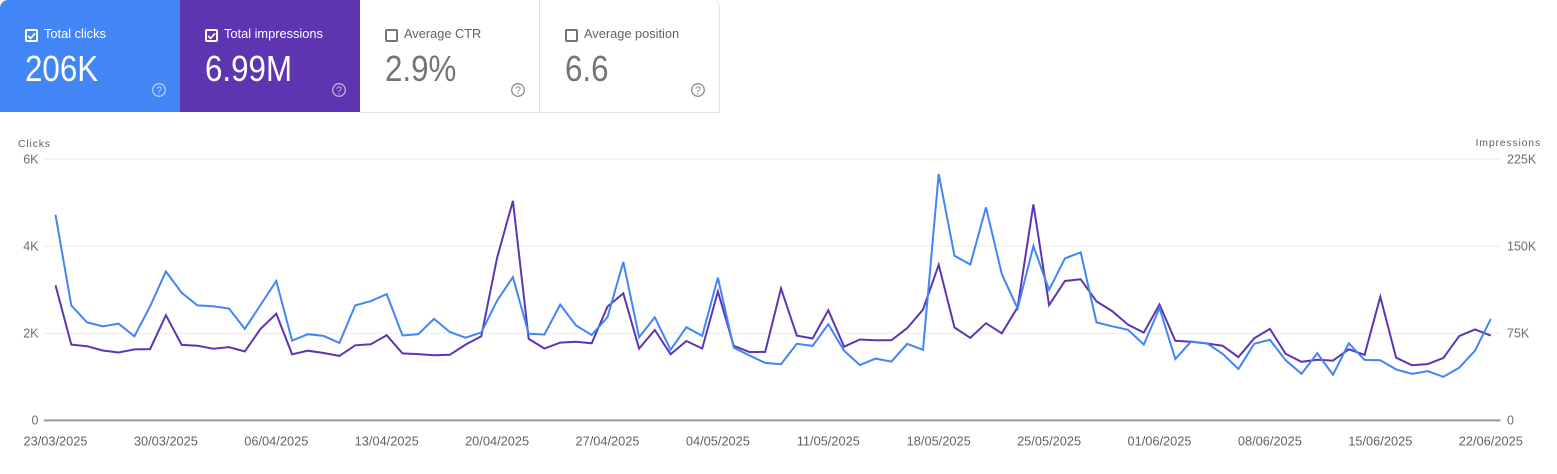  What do you see at coordinates (34, 144) in the screenshot?
I see `svg-text: Clicks` at bounding box center [34, 144].